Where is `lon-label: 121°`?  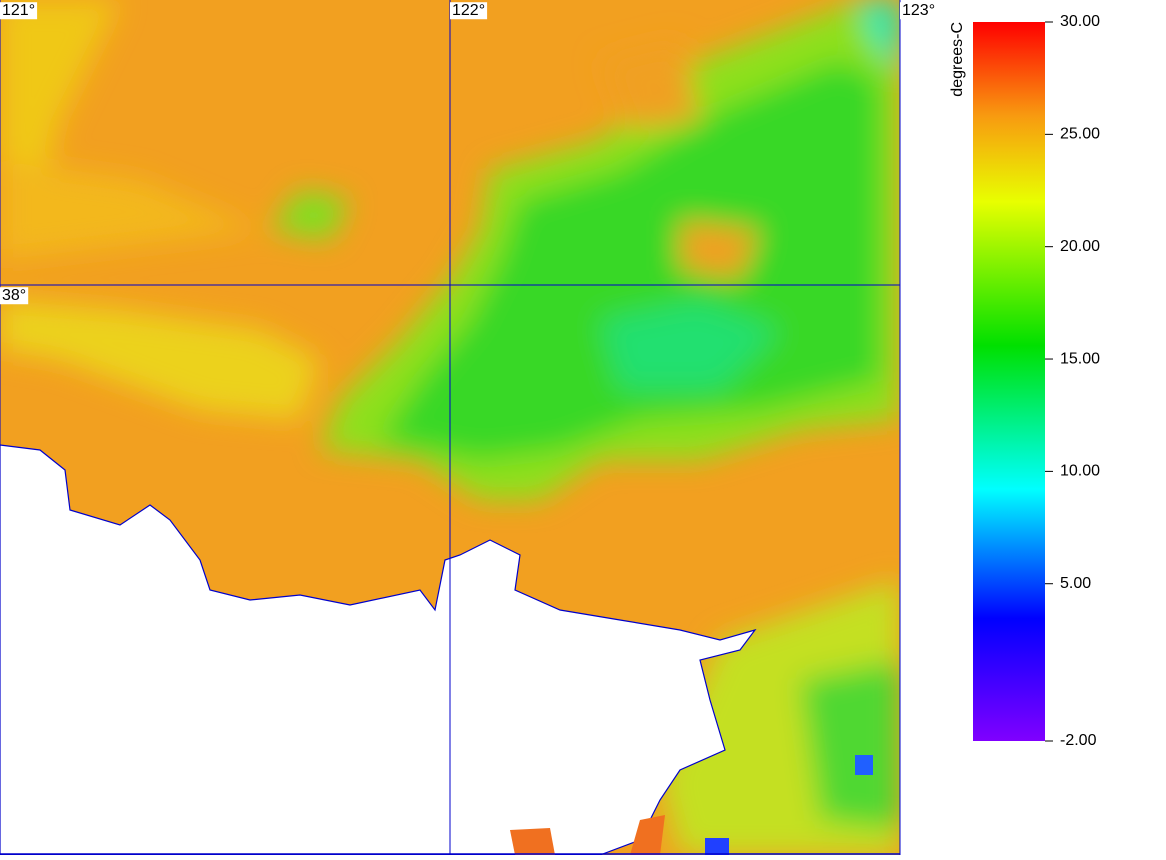
lon-label: 121° is located at coordinates (18, 10).